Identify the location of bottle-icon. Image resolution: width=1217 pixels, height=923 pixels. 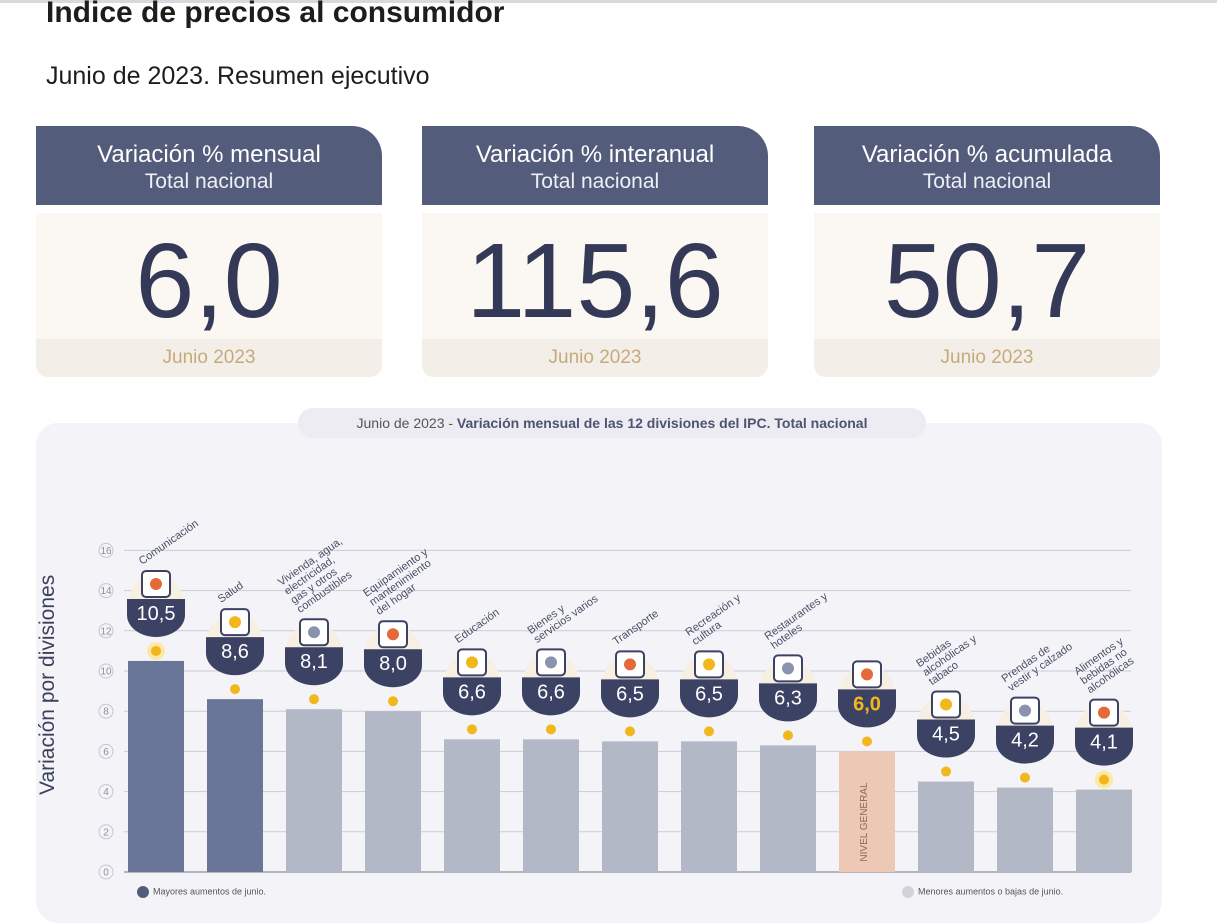
(946, 704).